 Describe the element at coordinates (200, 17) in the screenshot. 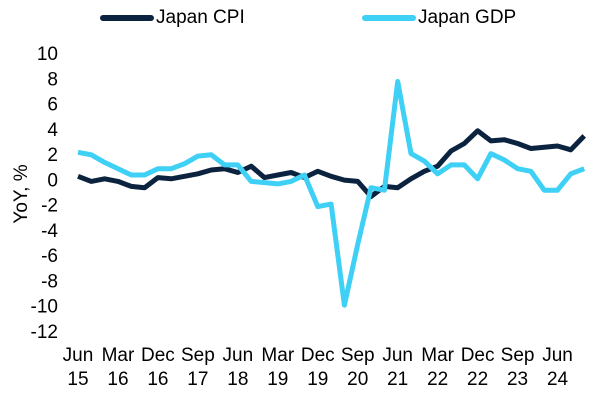

I see `legend-label: Japan CPI` at that location.